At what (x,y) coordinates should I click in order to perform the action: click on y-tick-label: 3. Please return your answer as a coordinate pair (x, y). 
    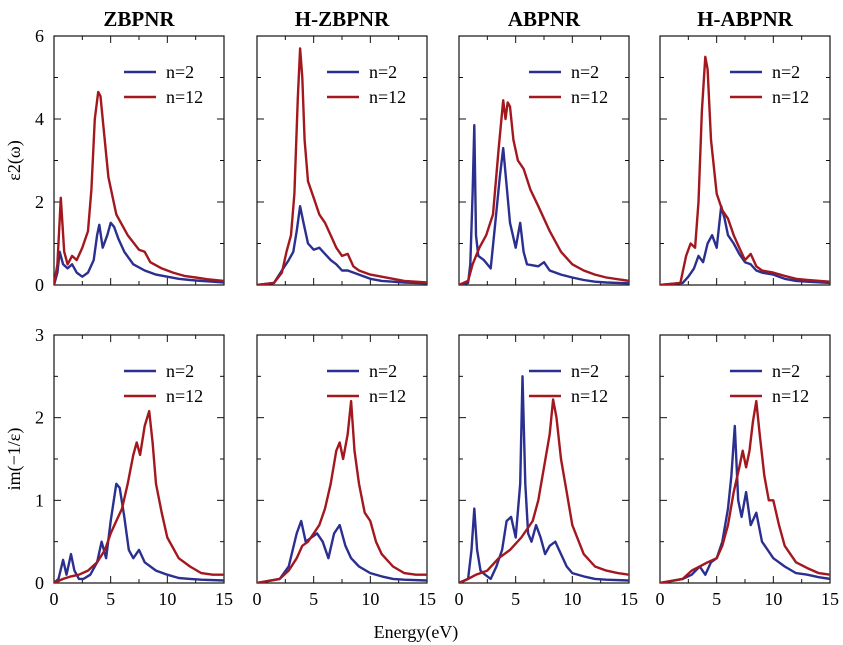
    Looking at the image, I should click on (39, 335).